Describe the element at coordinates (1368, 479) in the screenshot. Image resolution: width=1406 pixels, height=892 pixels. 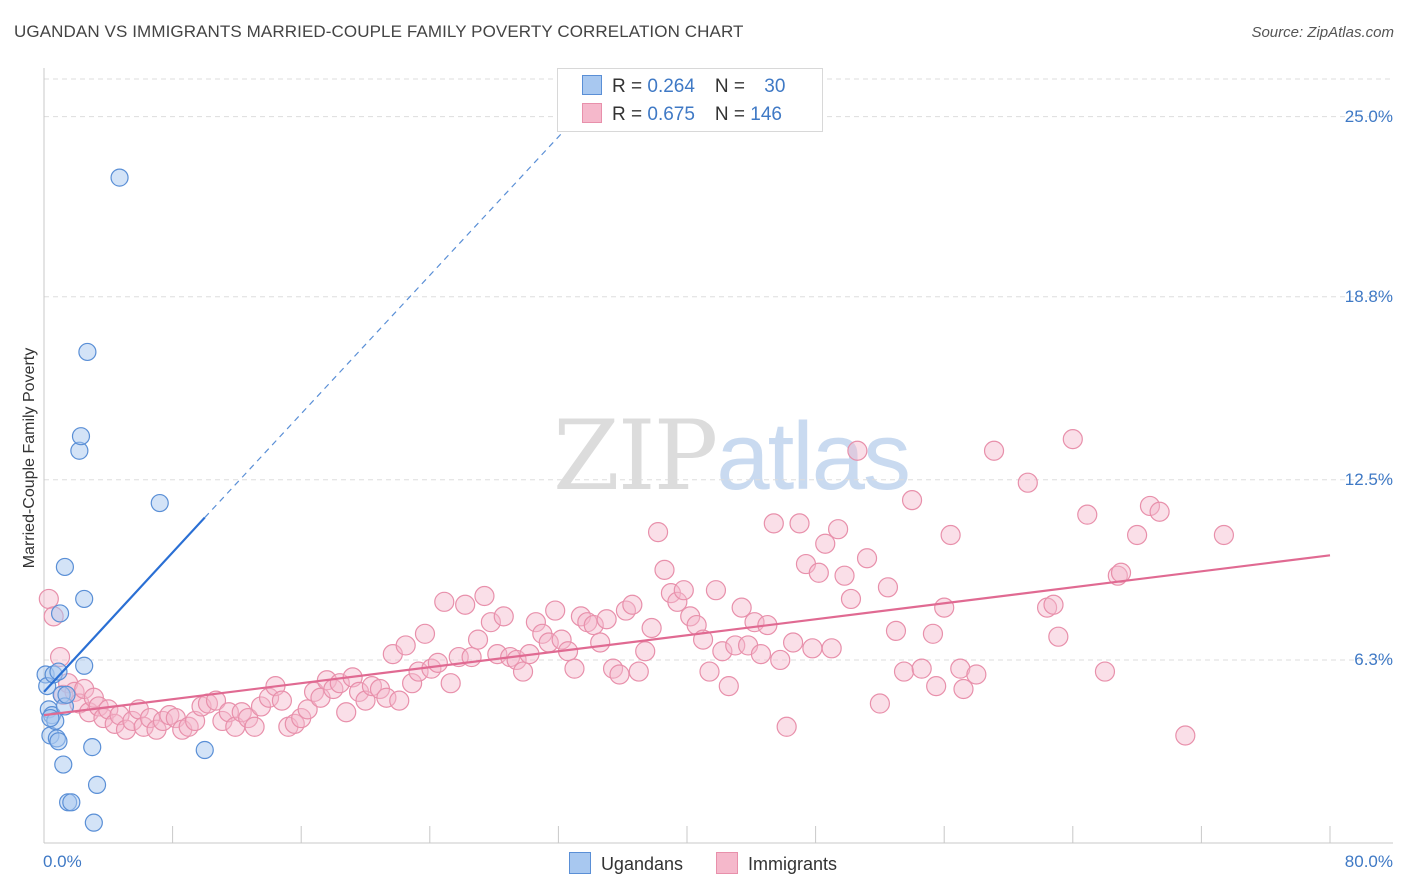
I see `y-tick-label: 12.5%` at that location.